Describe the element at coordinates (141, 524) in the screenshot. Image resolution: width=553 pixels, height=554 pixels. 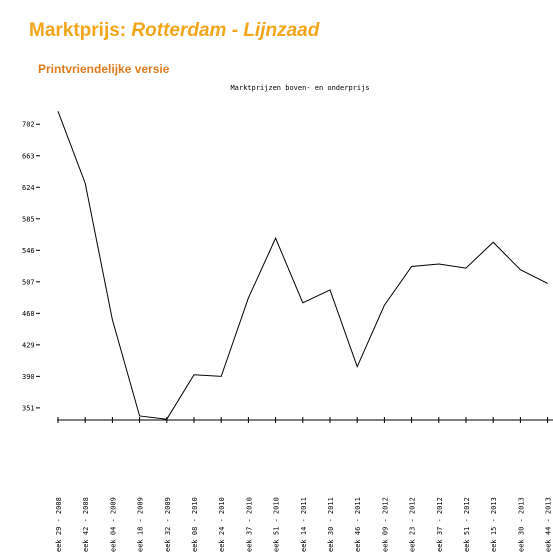
I see `x-tick-label: eek 18 - 2009` at that location.